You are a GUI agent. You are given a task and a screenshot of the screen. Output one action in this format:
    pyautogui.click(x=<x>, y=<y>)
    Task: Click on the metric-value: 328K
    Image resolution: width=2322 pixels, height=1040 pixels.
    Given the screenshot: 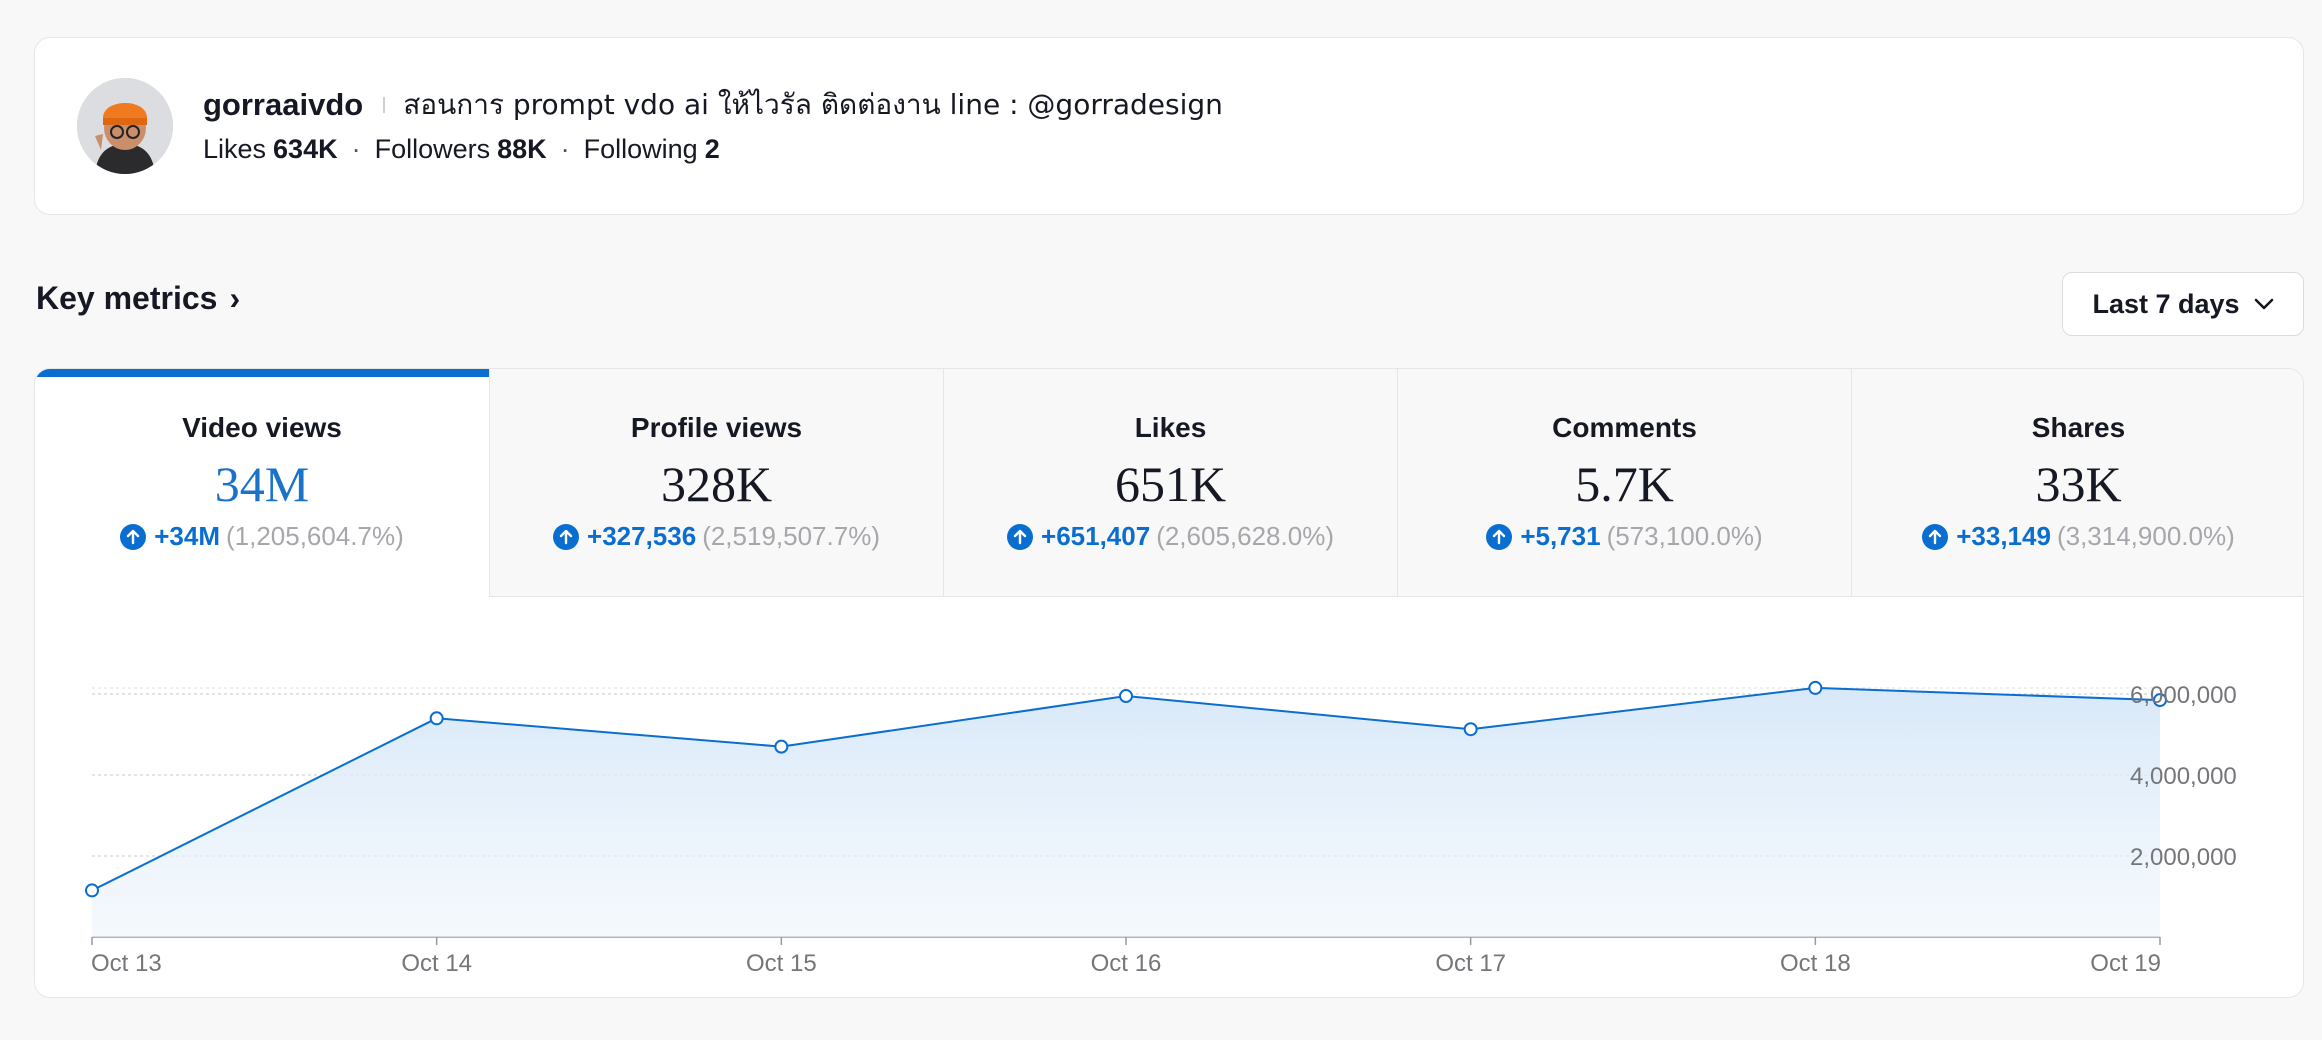 What is the action you would take?
    pyautogui.click(x=716, y=484)
    